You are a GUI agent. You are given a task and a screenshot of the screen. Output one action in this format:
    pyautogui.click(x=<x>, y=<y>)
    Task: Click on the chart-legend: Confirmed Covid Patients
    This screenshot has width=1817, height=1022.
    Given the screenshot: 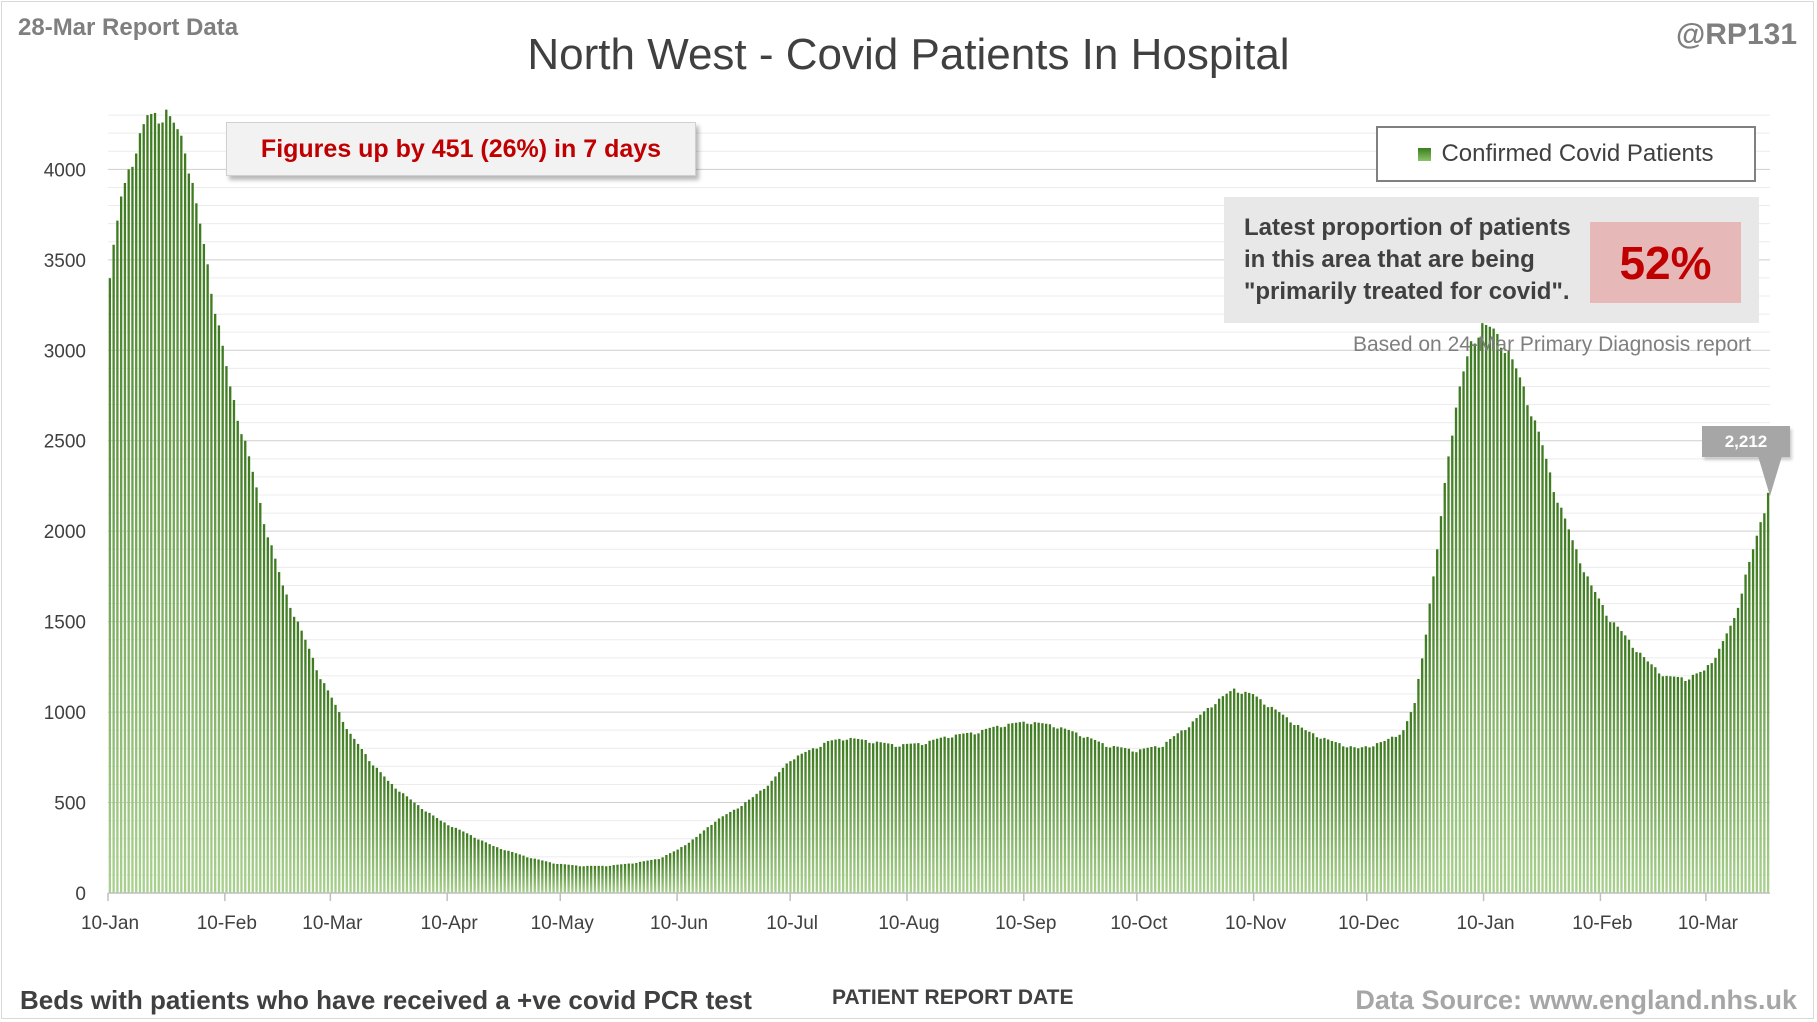 What is the action you would take?
    pyautogui.click(x=1566, y=154)
    